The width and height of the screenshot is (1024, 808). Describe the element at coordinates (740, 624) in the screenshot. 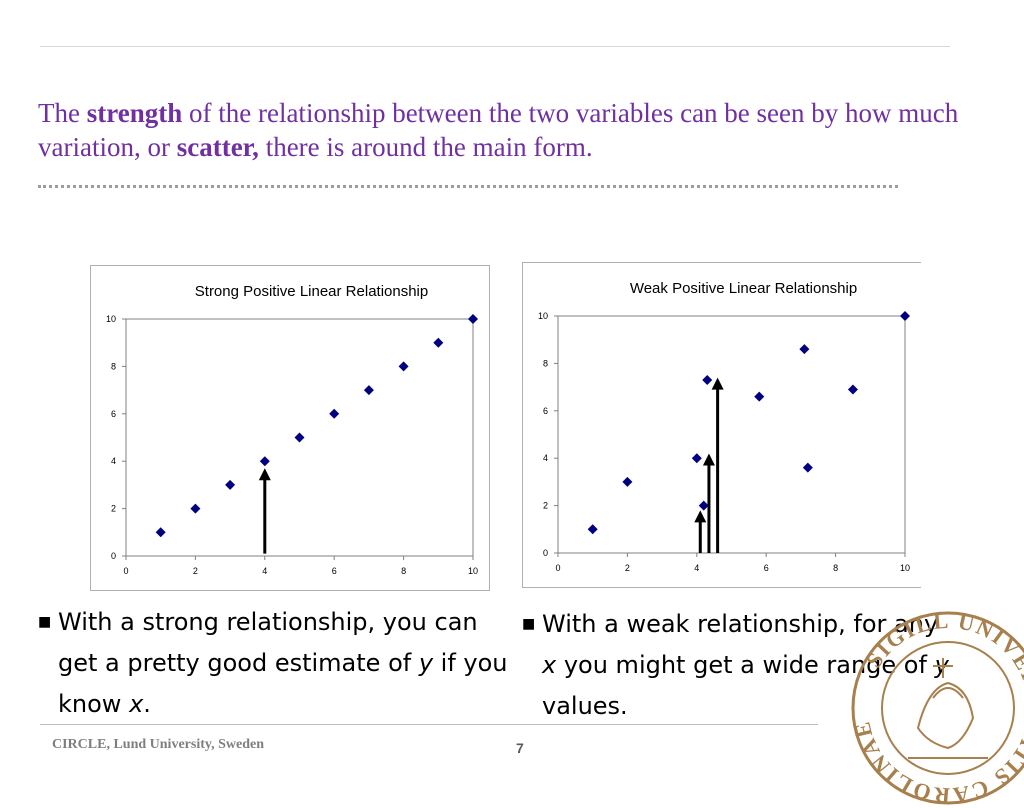

I see `bullet-run: With a weak relationship, for any` at that location.